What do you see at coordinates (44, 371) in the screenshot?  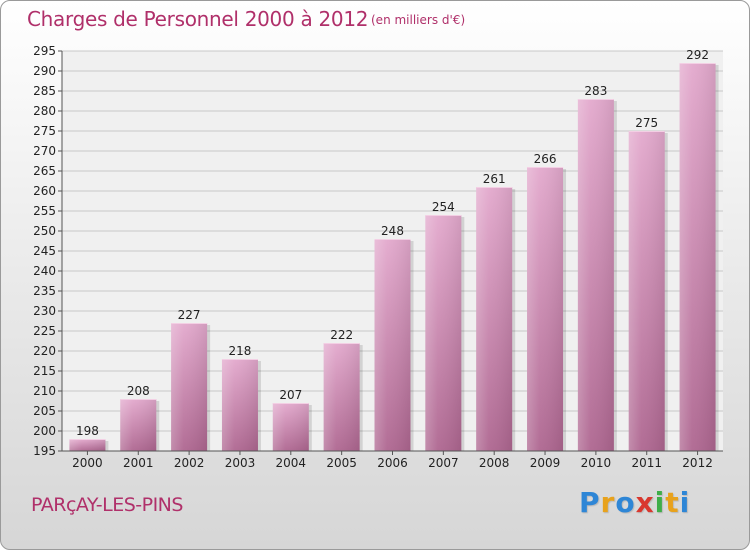 I see `y-tick-label: 215` at bounding box center [44, 371].